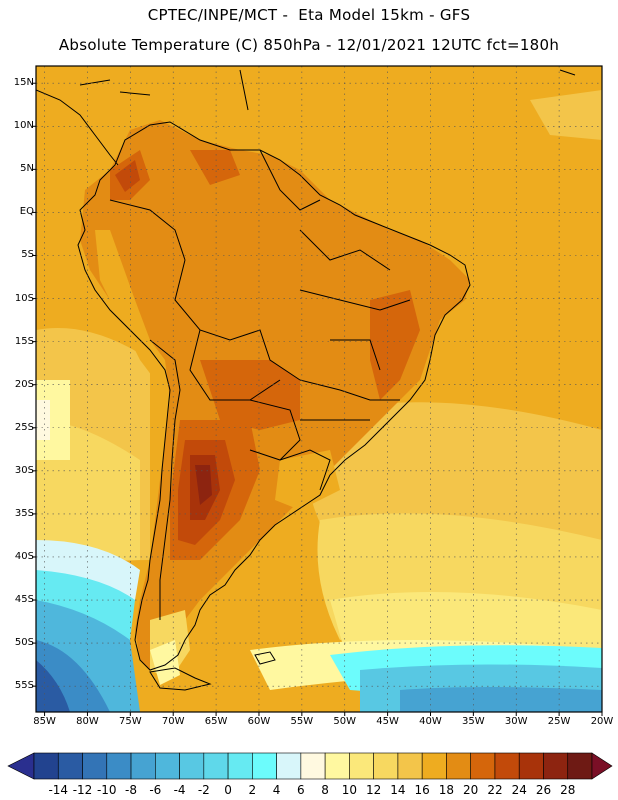 The width and height of the screenshot is (618, 800). What do you see at coordinates (345, 721) in the screenshot?
I see `lon-tick-label: 50W` at bounding box center [345, 721].